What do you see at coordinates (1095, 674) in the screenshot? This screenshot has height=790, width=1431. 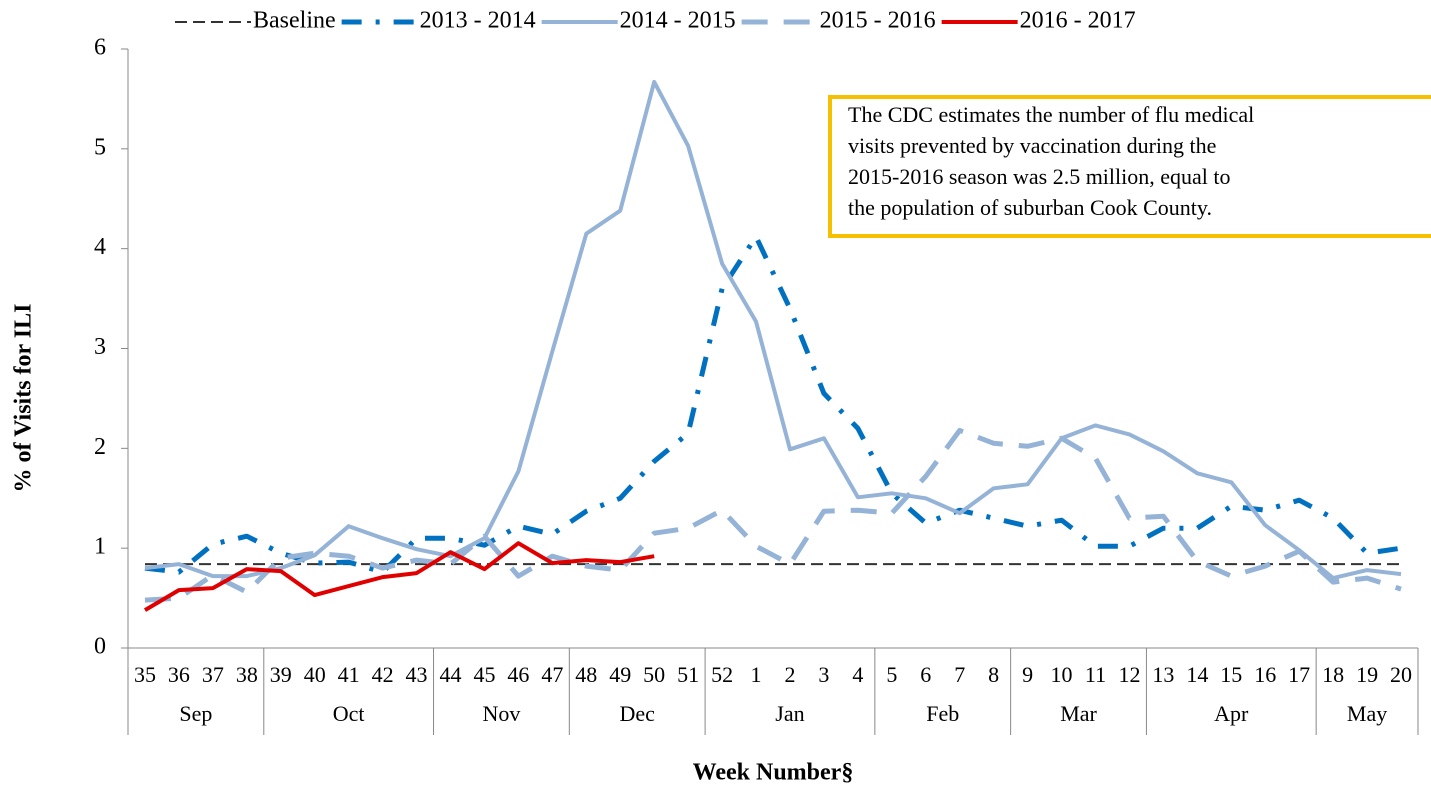 I see `x-tick-label: 11` at bounding box center [1095, 674].